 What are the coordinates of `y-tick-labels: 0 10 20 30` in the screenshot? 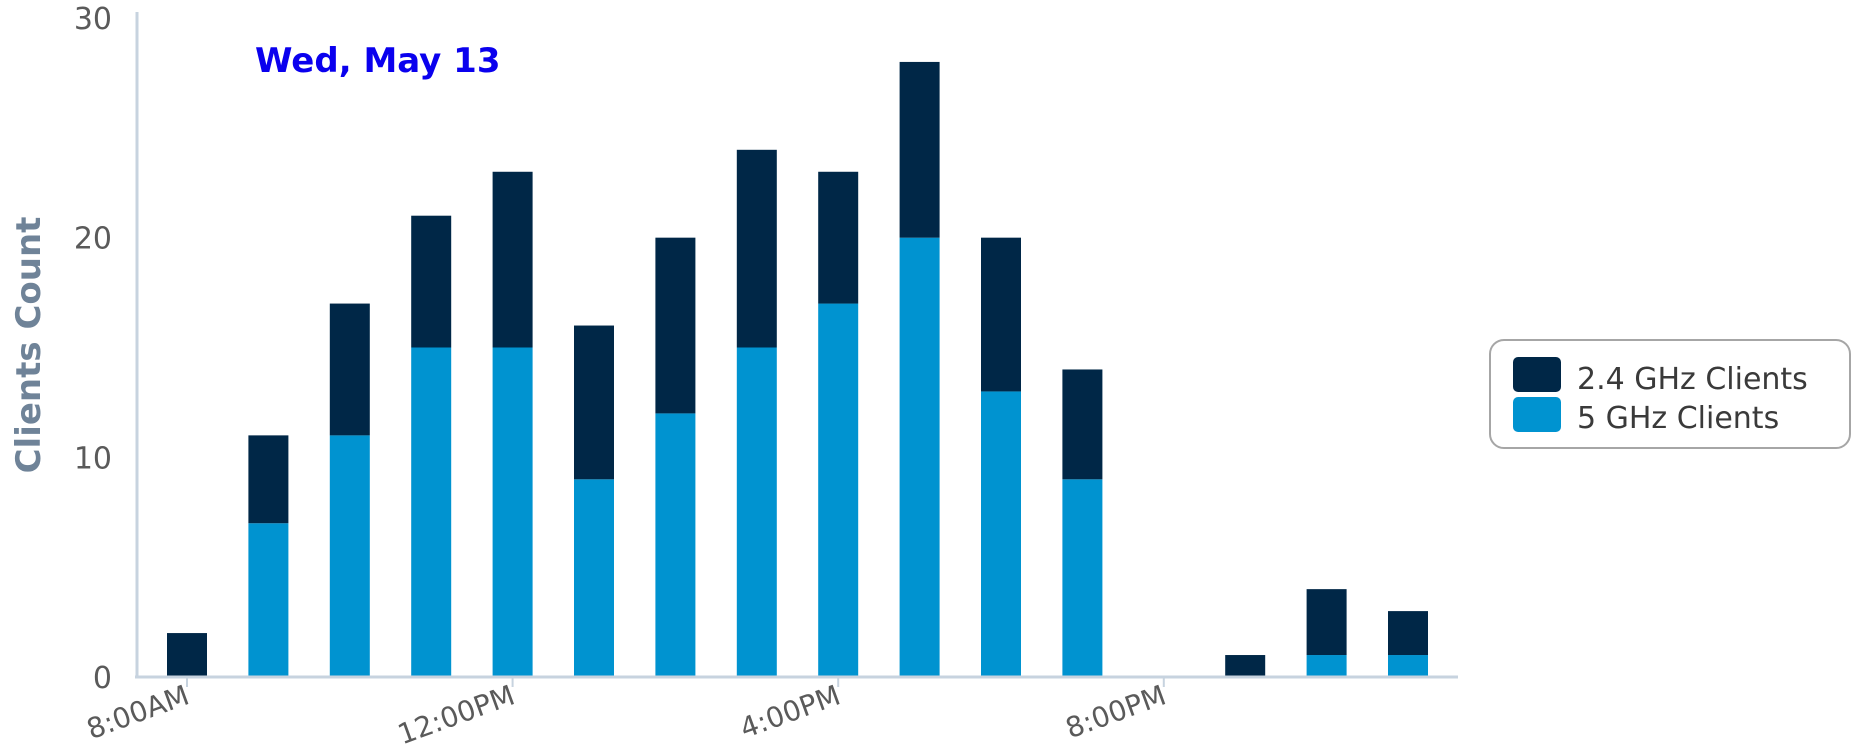 It's located at (93, 349).